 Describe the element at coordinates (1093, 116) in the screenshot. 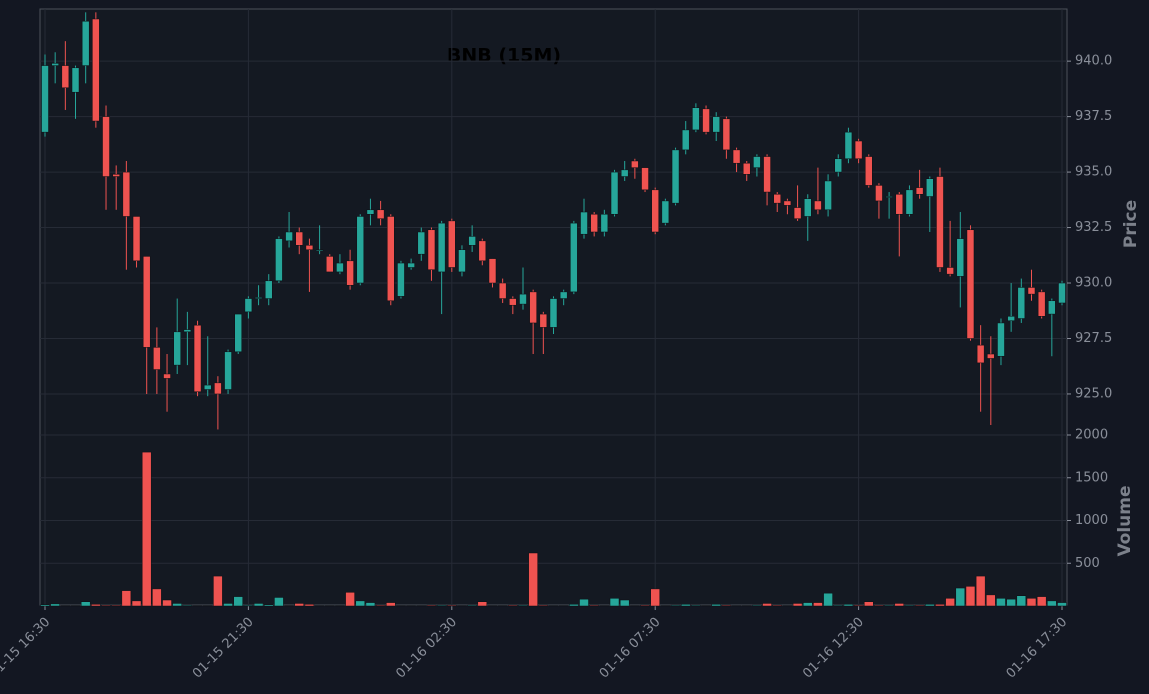

I see `y-tick-label: 937.5` at that location.